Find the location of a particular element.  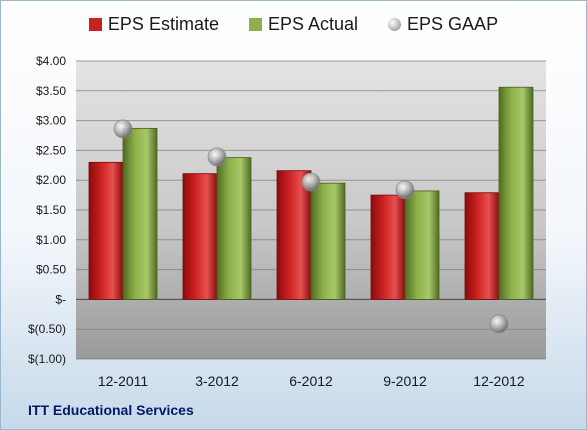

x-tick-label: 6-2012 is located at coordinates (311, 381).